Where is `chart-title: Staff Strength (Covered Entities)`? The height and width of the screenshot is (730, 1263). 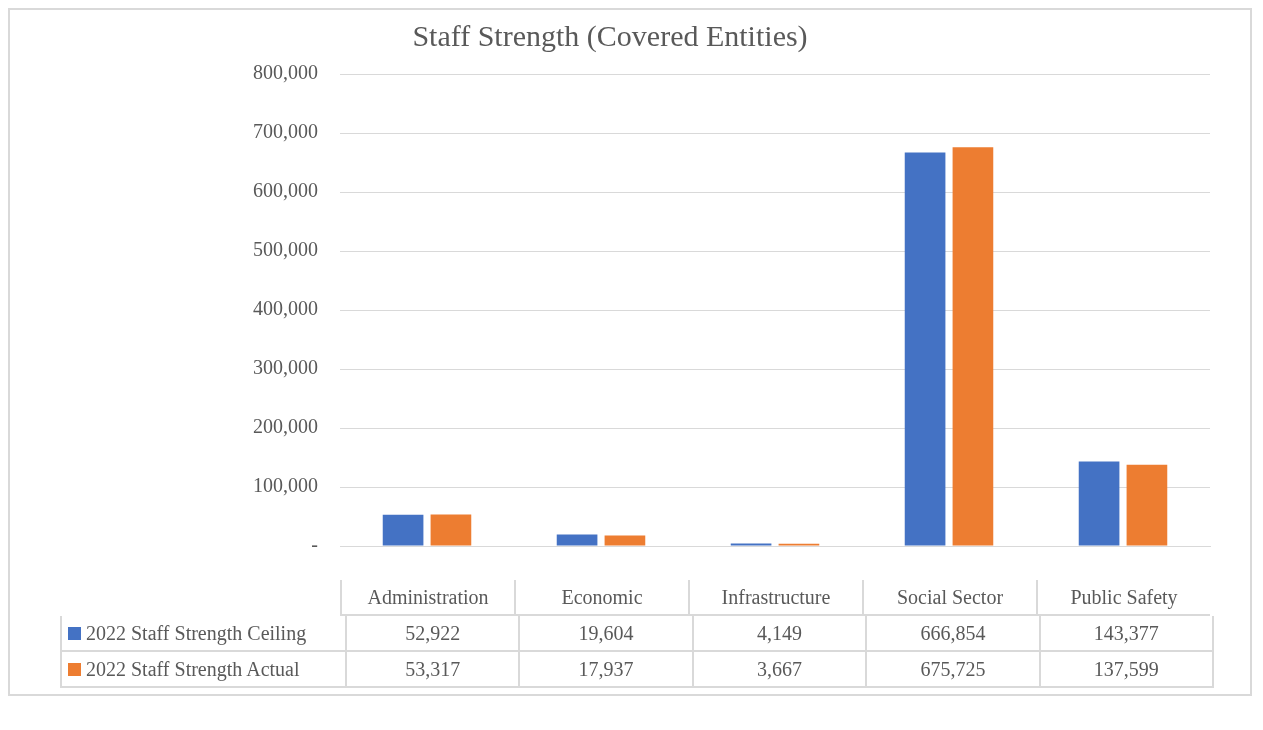 chart-title: Staff Strength (Covered Entities) is located at coordinates (610, 35).